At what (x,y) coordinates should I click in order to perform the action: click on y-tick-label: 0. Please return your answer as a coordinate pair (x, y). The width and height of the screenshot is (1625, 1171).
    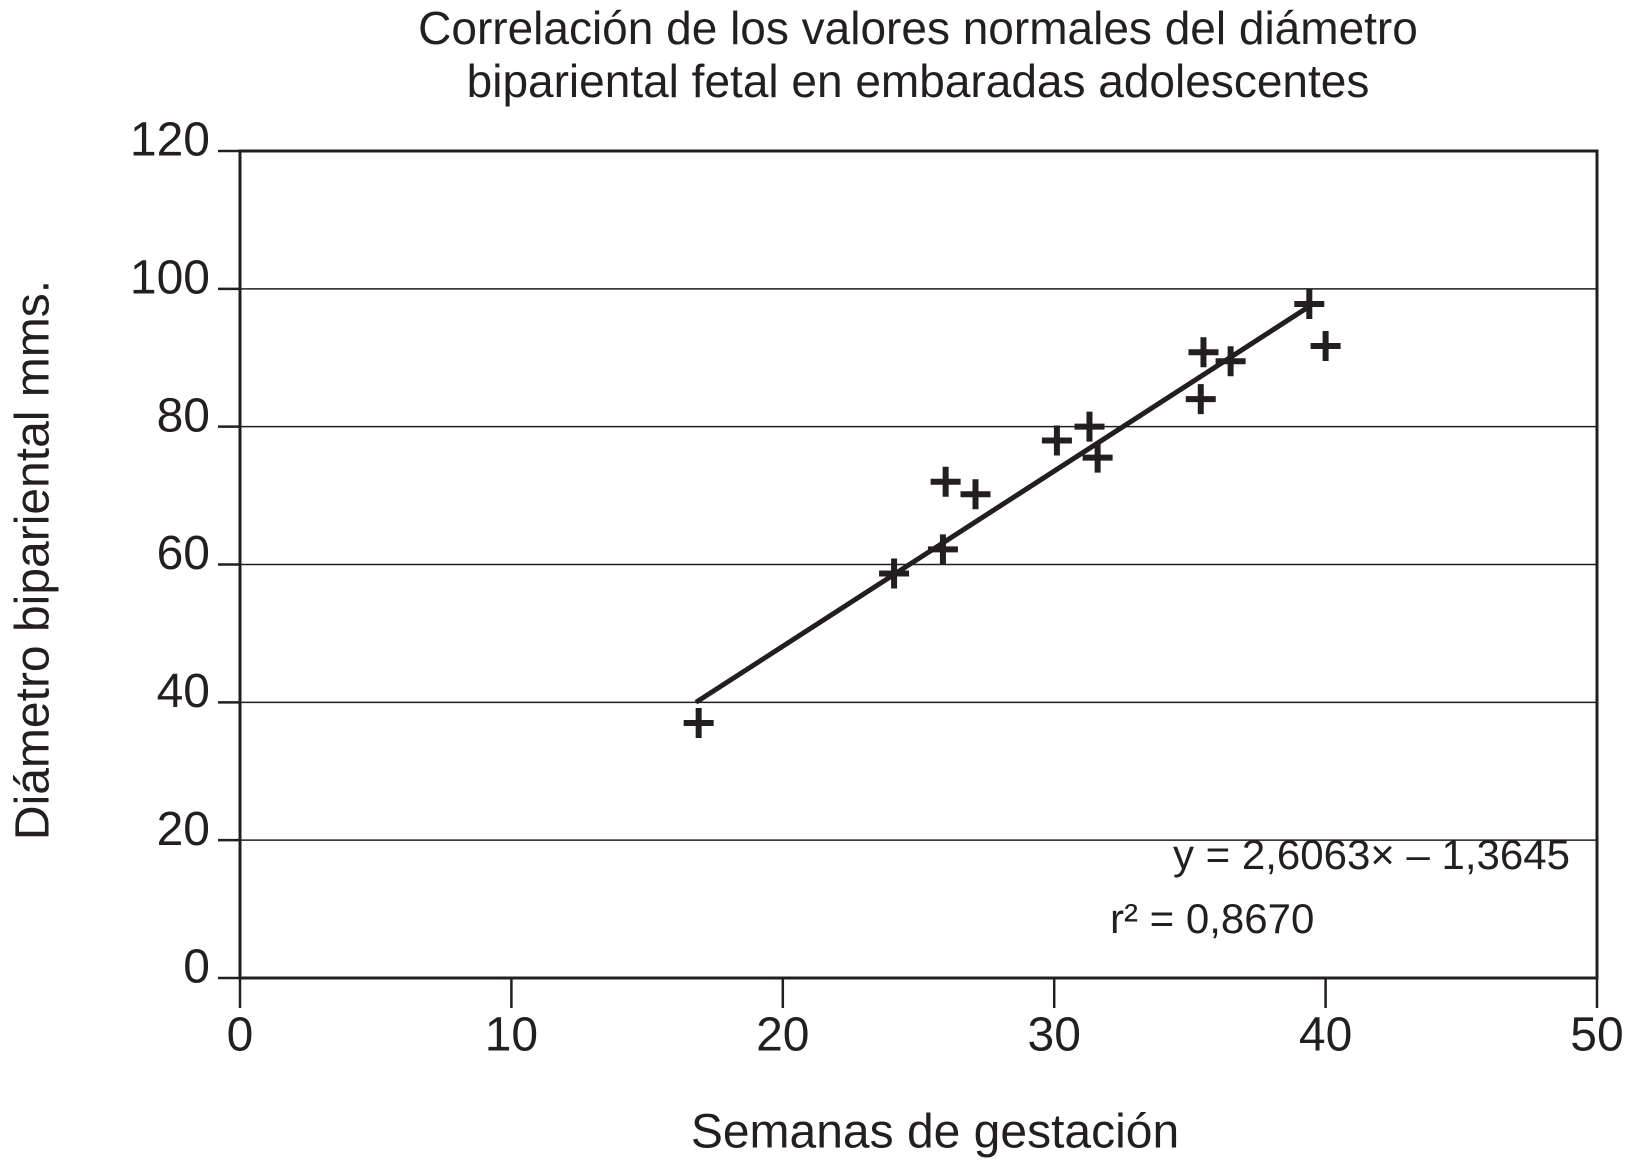
    Looking at the image, I should click on (196, 967).